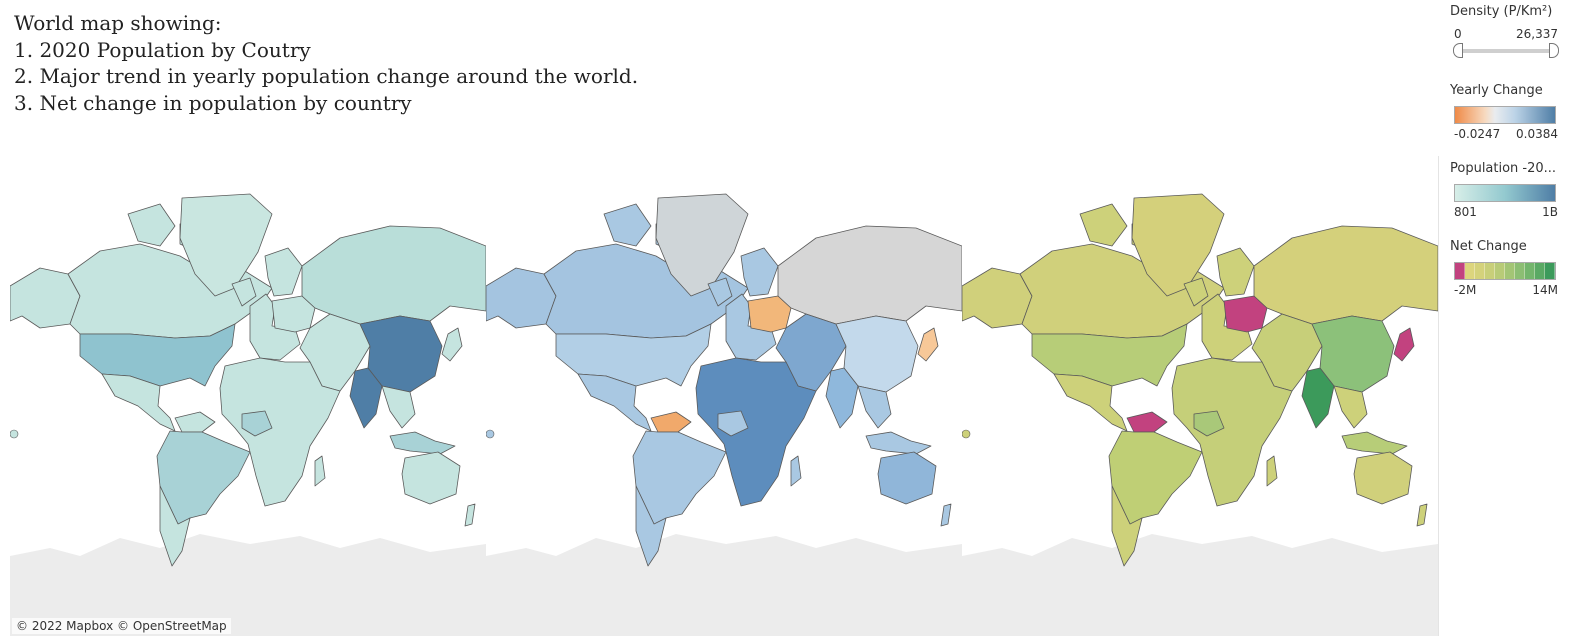 The image size is (1576, 642). What do you see at coordinates (1458, 50) in the screenshot?
I see `density-slider-min-handle` at bounding box center [1458, 50].